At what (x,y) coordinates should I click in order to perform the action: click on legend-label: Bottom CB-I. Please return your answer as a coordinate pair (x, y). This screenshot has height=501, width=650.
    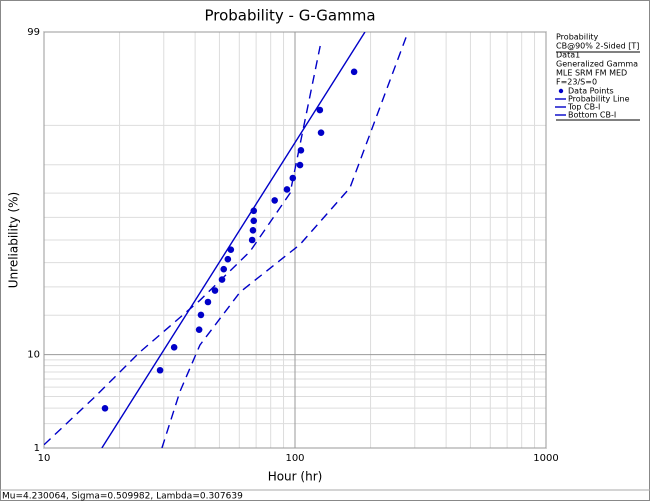
    Looking at the image, I should click on (592, 115).